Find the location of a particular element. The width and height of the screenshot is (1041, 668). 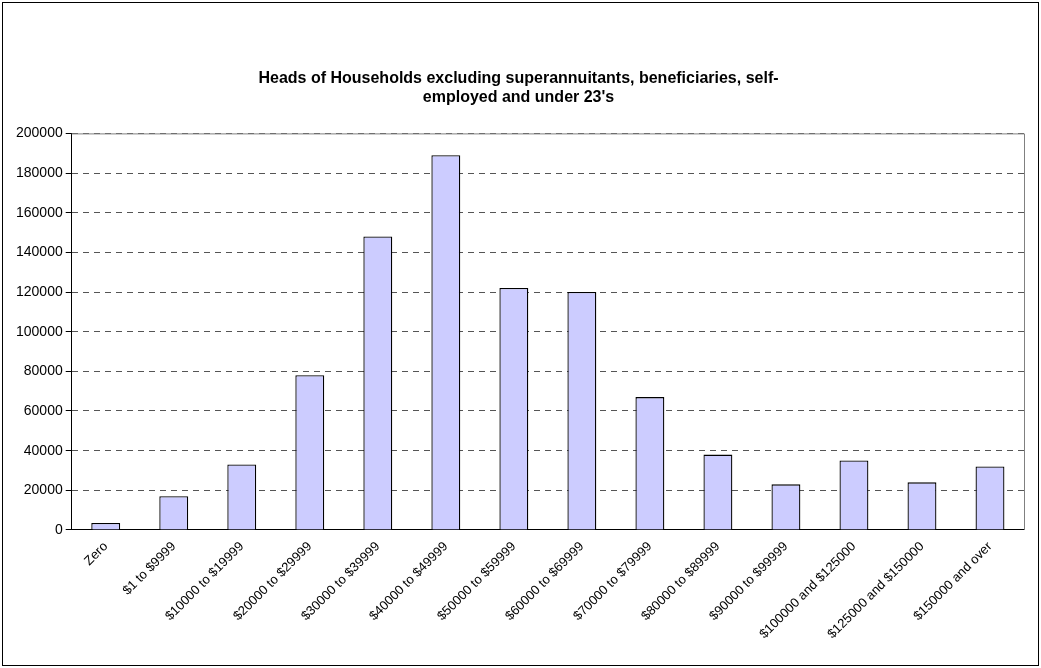

text: Heads of Households excluding superannuitants, beneficiaries, self- is located at coordinates (518, 78).